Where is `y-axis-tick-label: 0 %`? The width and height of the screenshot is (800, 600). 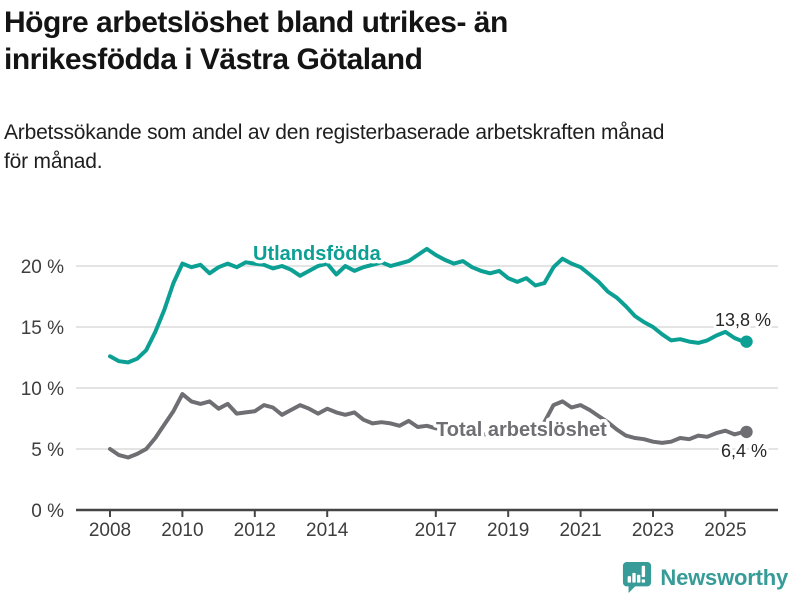
y-axis-tick-label: 0 % is located at coordinates (47, 511).